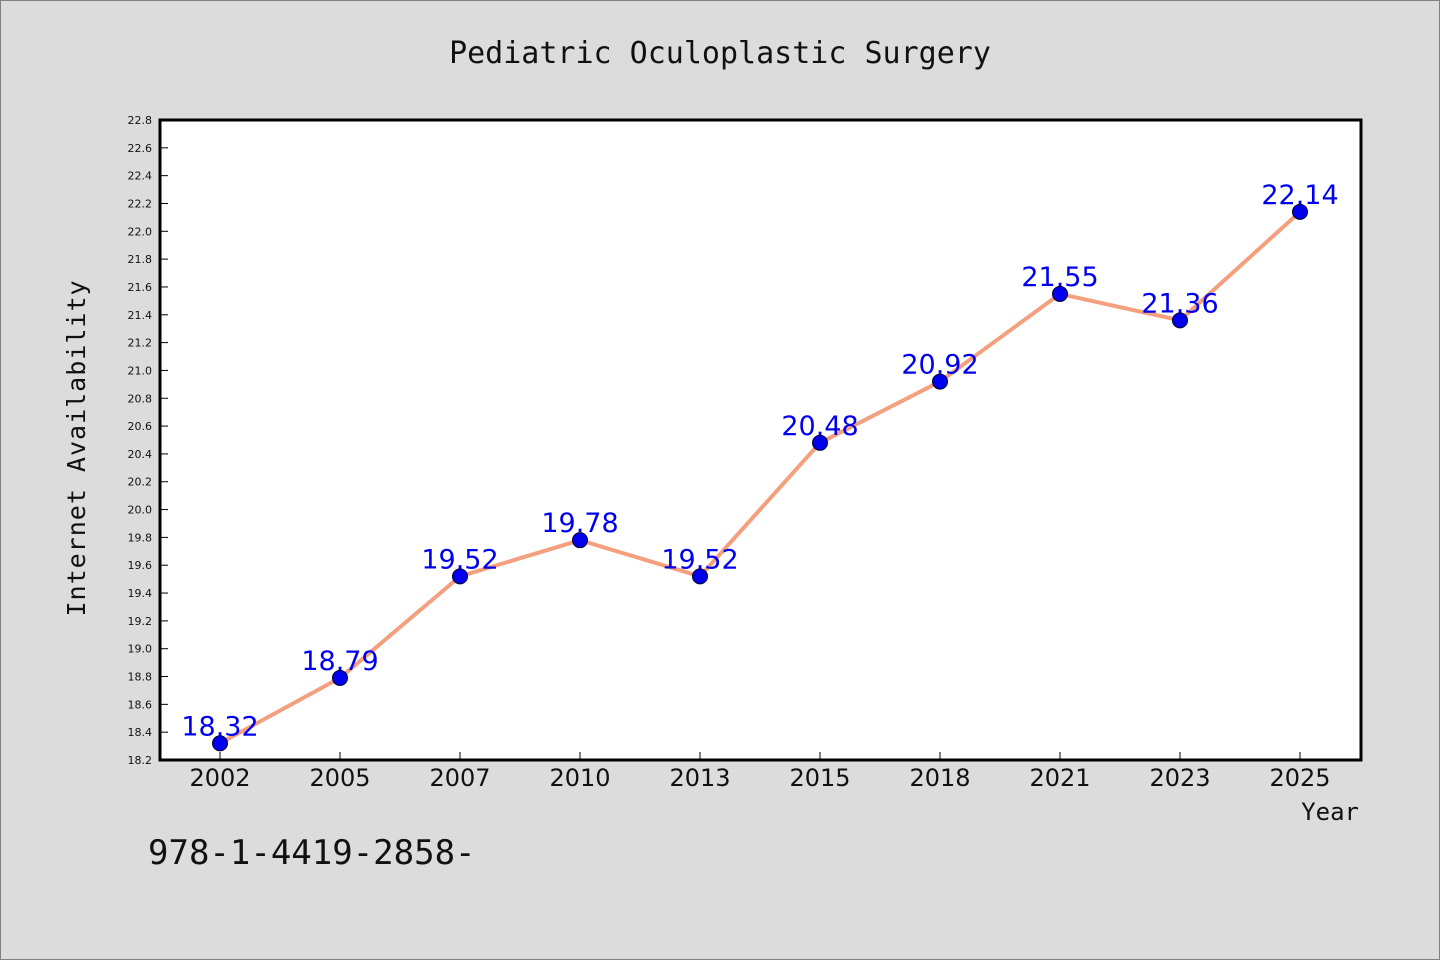 Image resolution: width=1440 pixels, height=960 pixels. Describe the element at coordinates (339, 778) in the screenshot. I see `x-tick-label: 2005` at that location.